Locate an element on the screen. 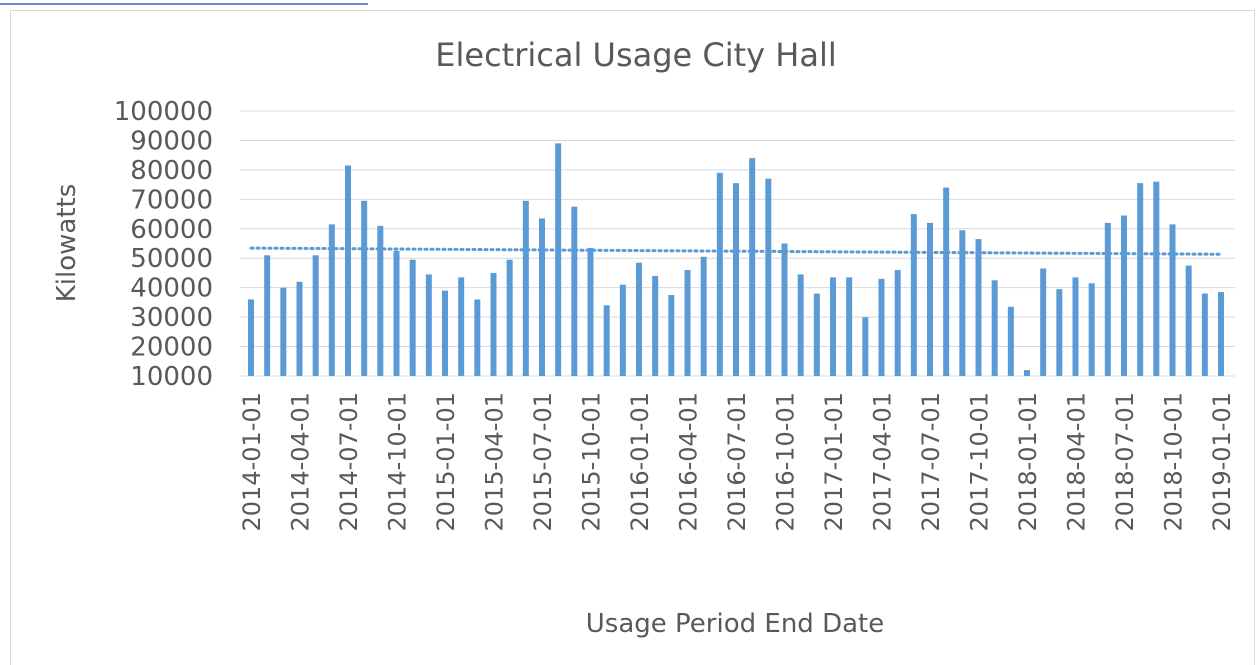 The width and height of the screenshot is (1256, 665). x-axis-title: Usage Period End Date is located at coordinates (735, 624).